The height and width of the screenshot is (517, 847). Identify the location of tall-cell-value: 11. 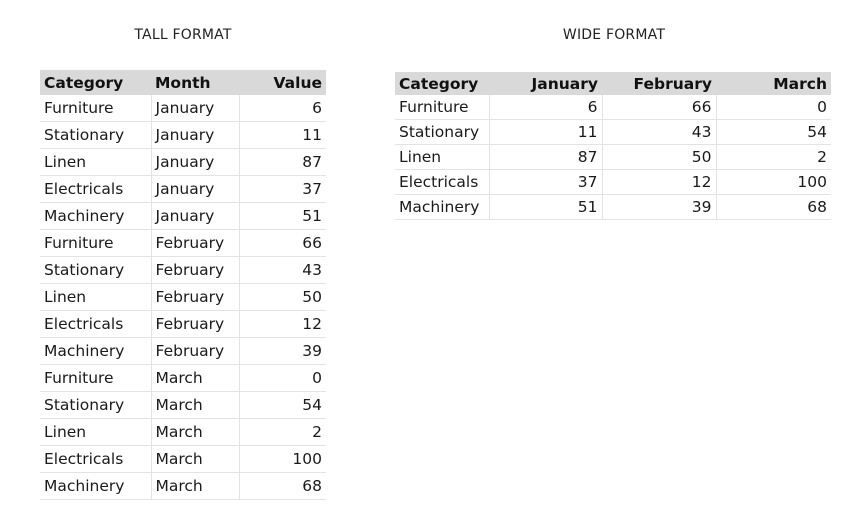
(282, 135).